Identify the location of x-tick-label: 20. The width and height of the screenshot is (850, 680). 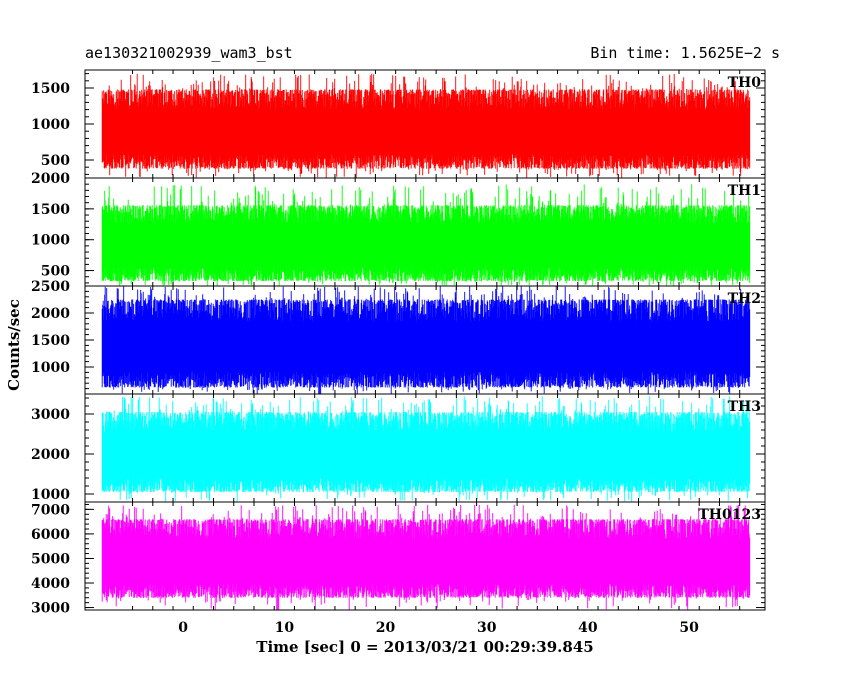
(386, 628).